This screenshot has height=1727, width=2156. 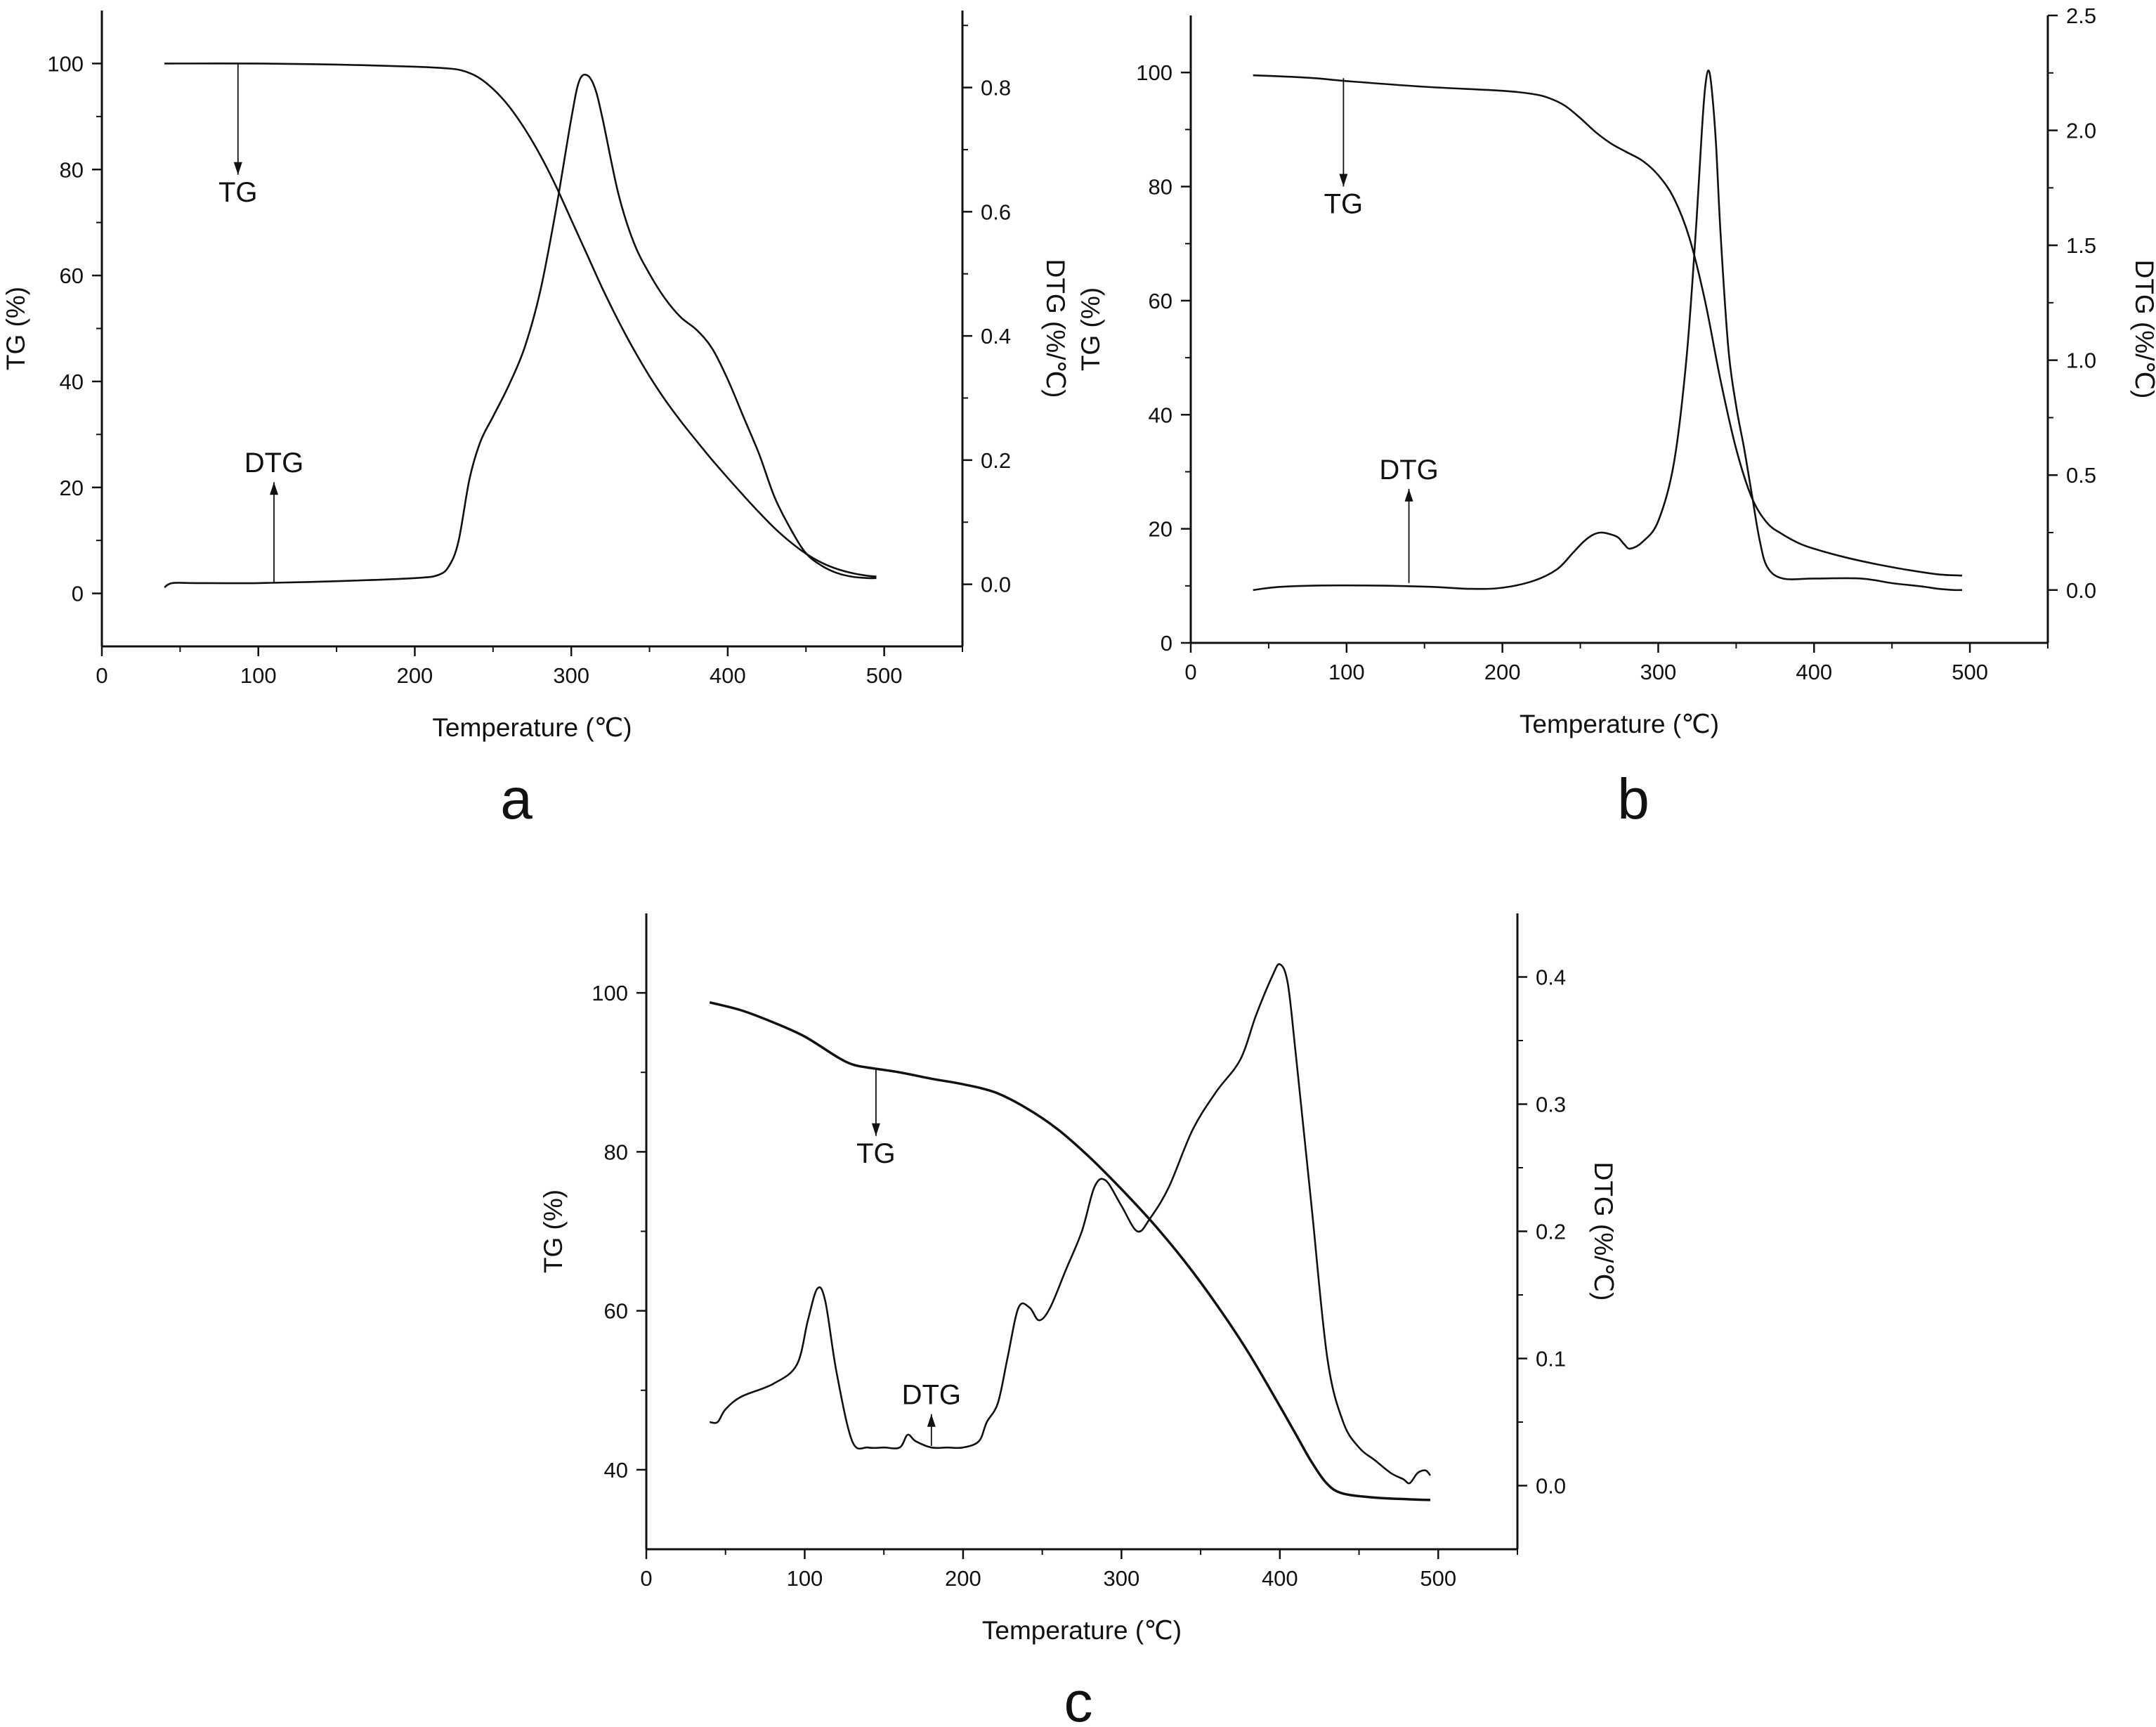 What do you see at coordinates (996, 212) in the screenshot?
I see `y2-tick-label: 0.6` at bounding box center [996, 212].